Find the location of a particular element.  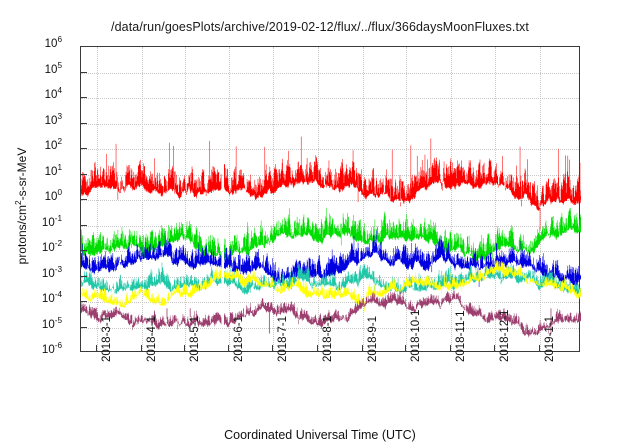

y-tick-exponent: -6 is located at coordinates (58, 346).